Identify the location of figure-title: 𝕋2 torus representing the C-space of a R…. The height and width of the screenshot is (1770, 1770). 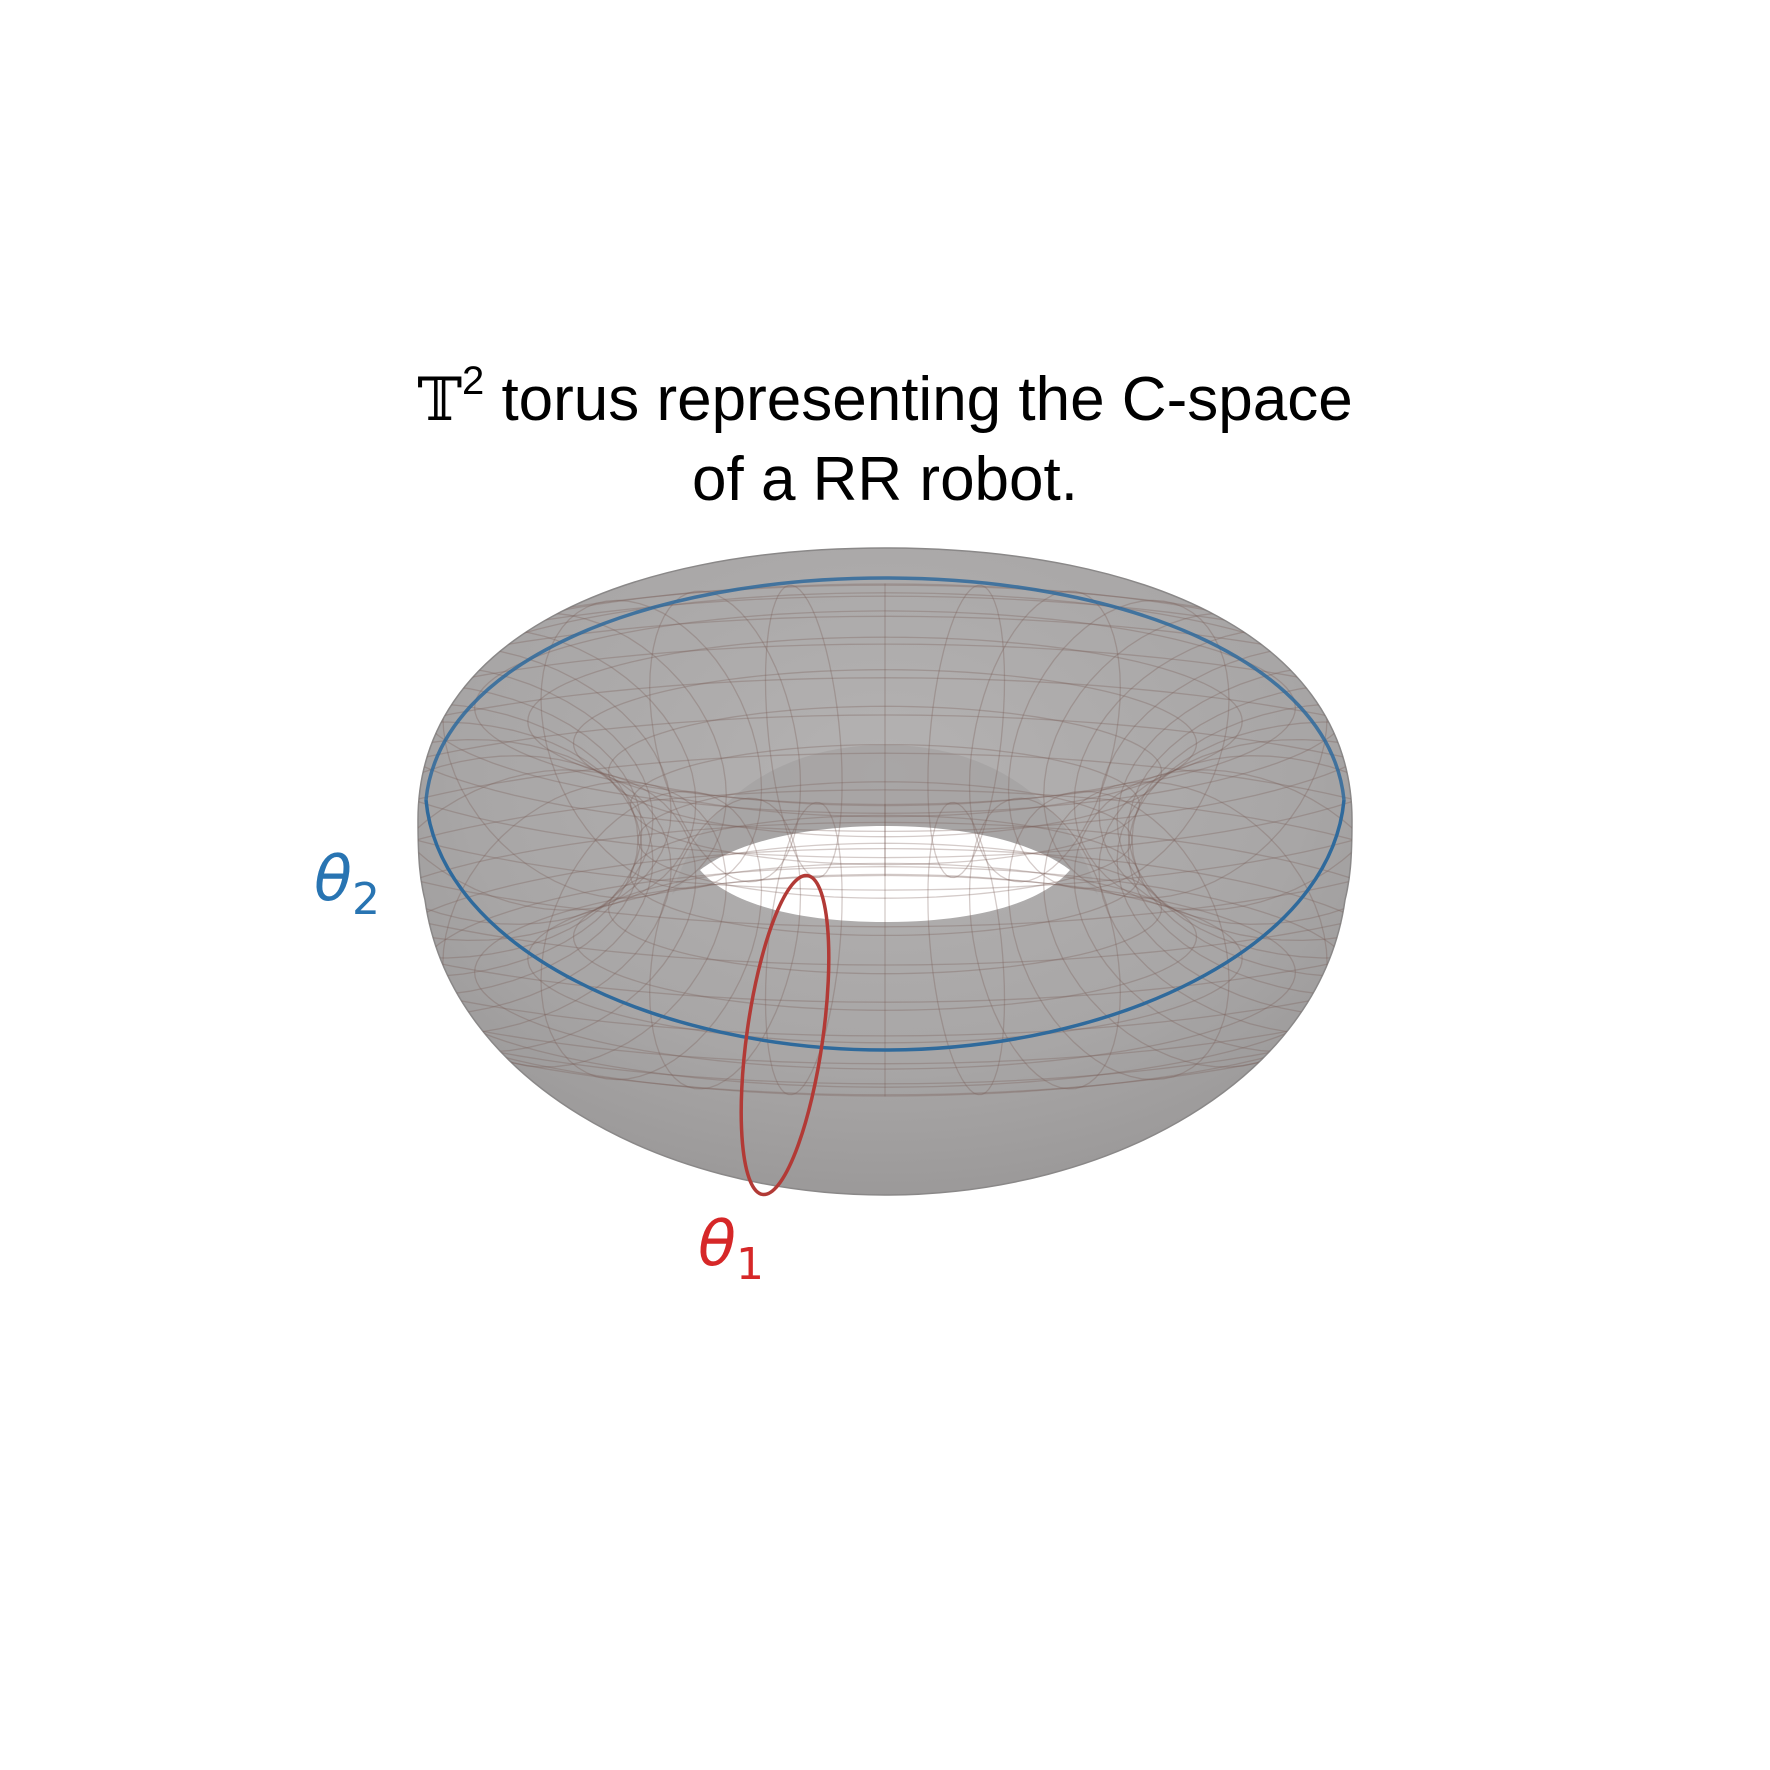
(884, 436).